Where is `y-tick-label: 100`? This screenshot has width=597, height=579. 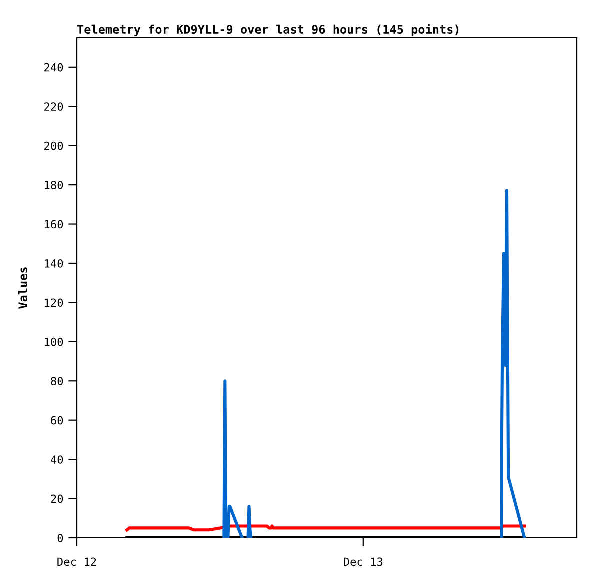
y-tick-label: 100 is located at coordinates (54, 342).